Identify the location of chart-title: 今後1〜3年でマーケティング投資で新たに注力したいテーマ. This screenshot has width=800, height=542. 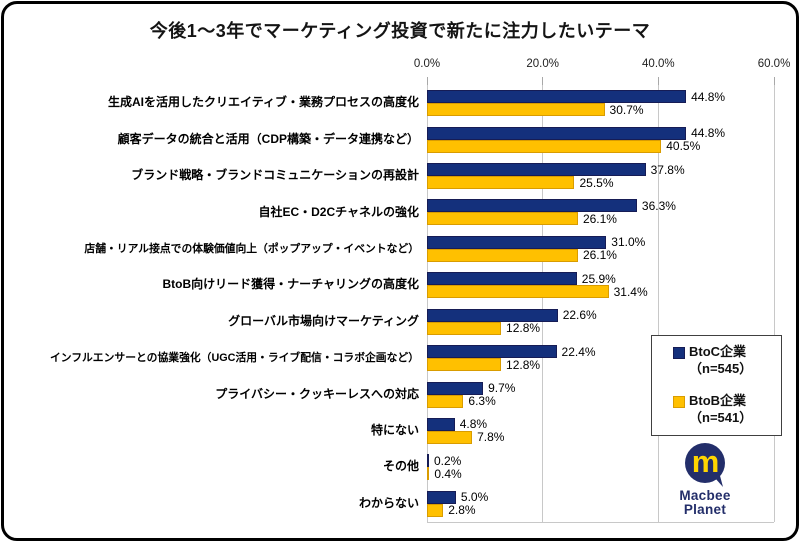
(400, 31).